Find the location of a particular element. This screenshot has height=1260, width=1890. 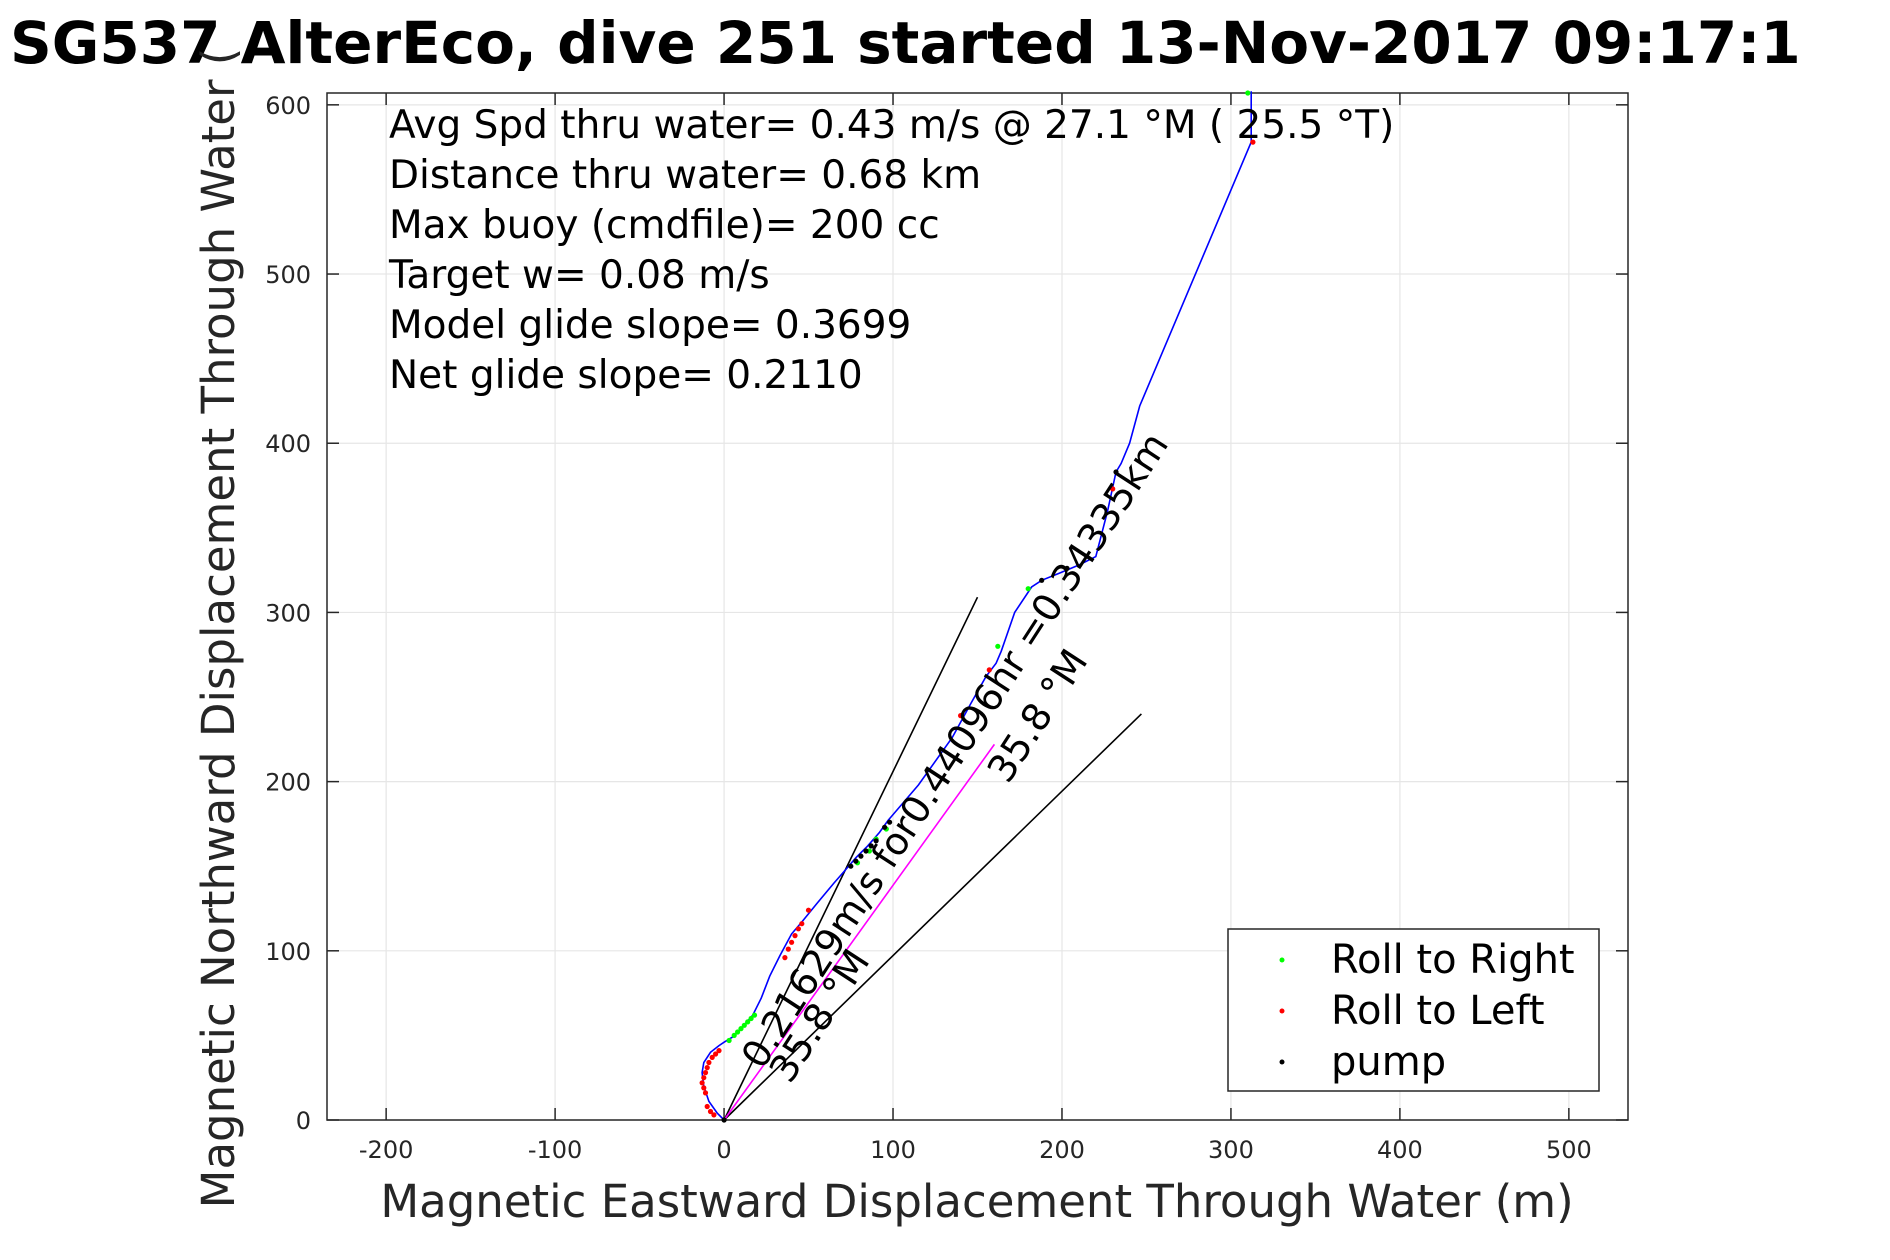

fit-line is located at coordinates (859, 932).